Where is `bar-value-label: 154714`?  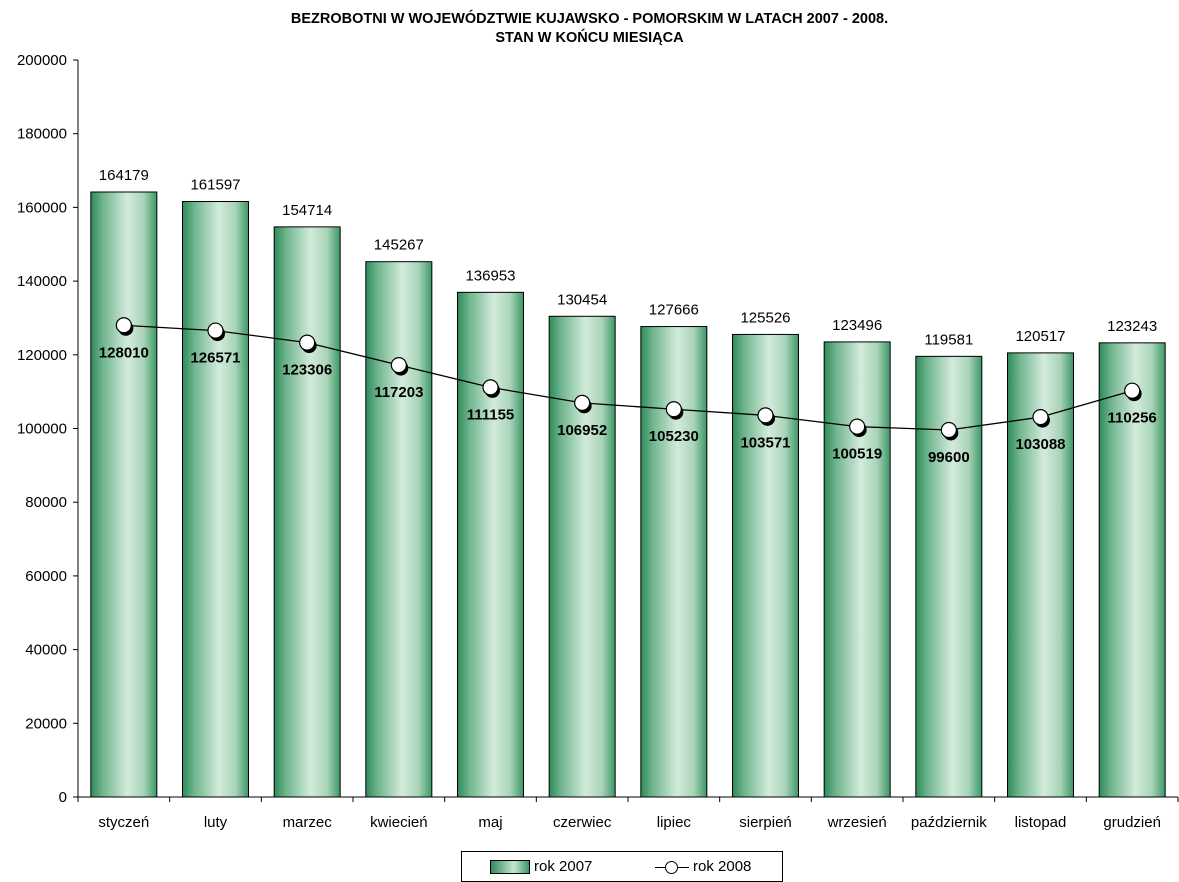
bar-value-label: 154714 is located at coordinates (307, 210).